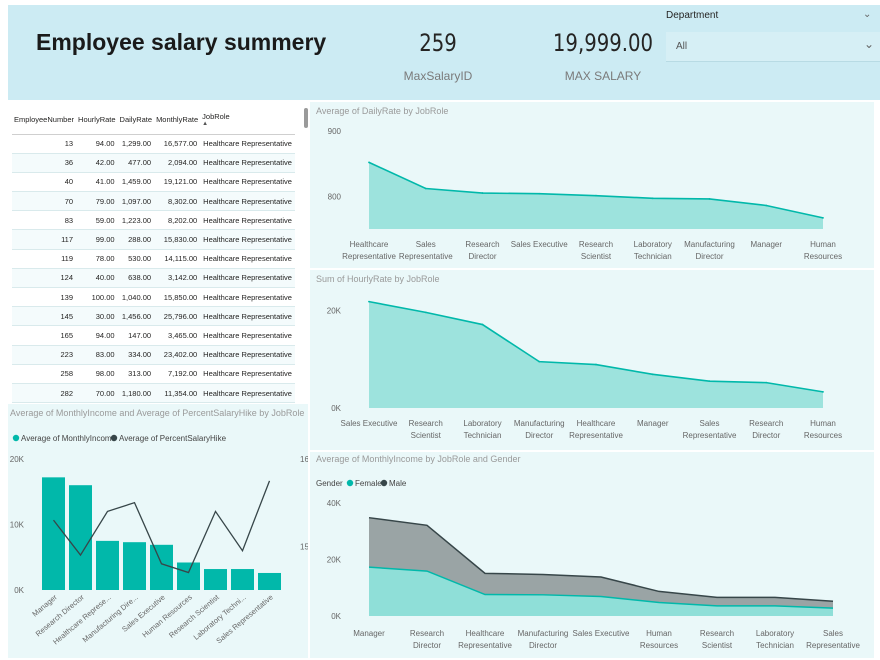 This screenshot has width=880, height=660. What do you see at coordinates (177, 144) in the screenshot?
I see `cell-monthly-rate: 16,577.00` at bounding box center [177, 144].